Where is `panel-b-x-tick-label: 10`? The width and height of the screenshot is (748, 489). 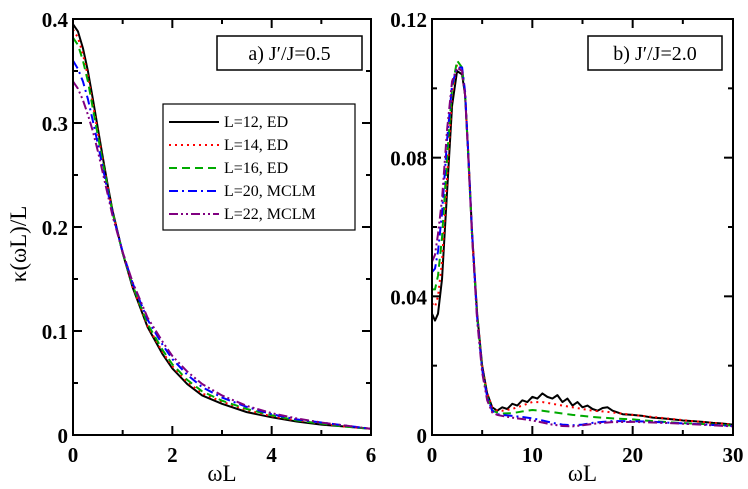 panel-b-x-tick-label: 10 is located at coordinates (532, 455).